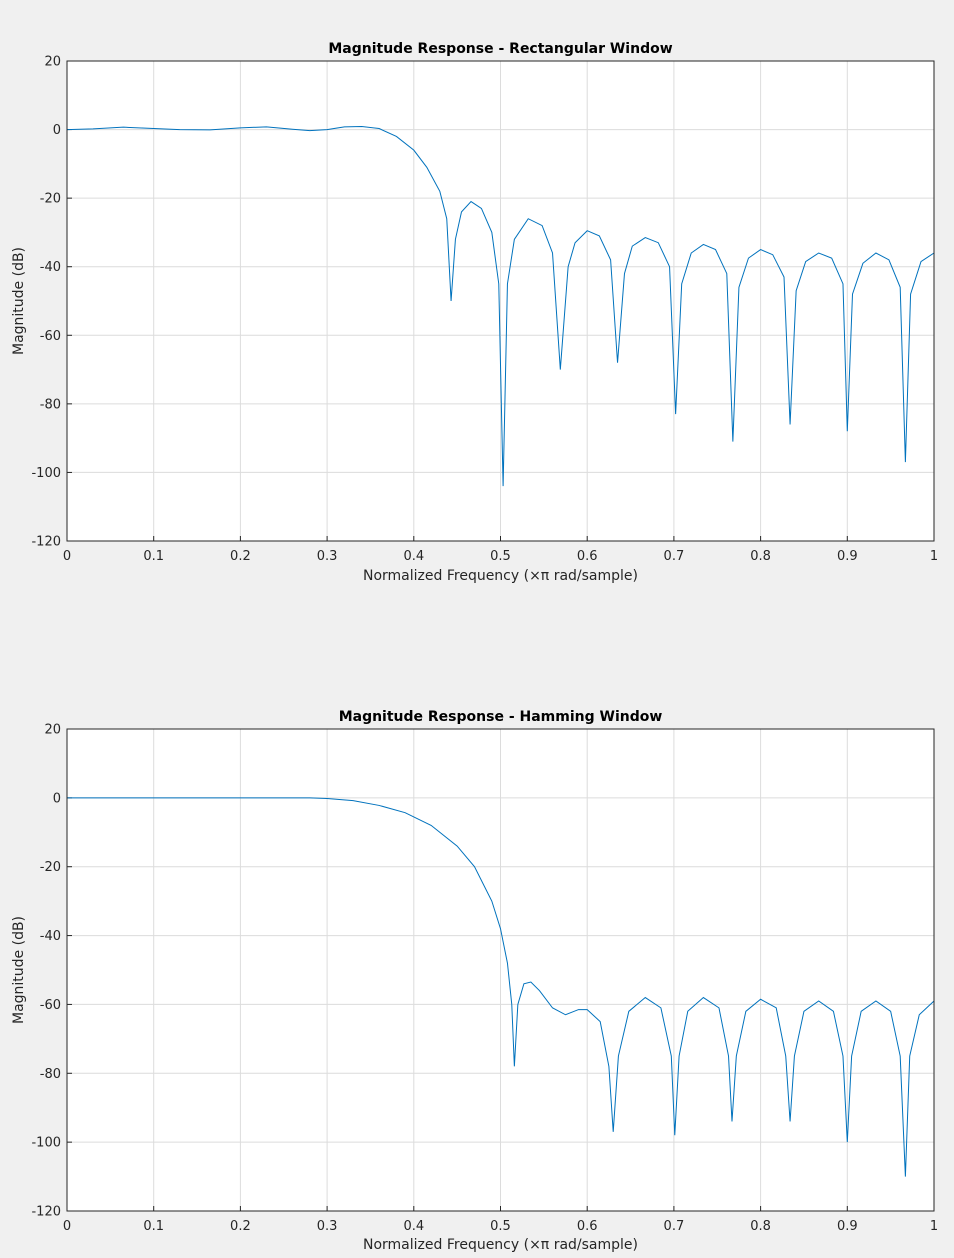 The image size is (954, 1258). What do you see at coordinates (500, 49) in the screenshot?
I see `plot-title: Magnitude Response - Rectangular Window` at bounding box center [500, 49].